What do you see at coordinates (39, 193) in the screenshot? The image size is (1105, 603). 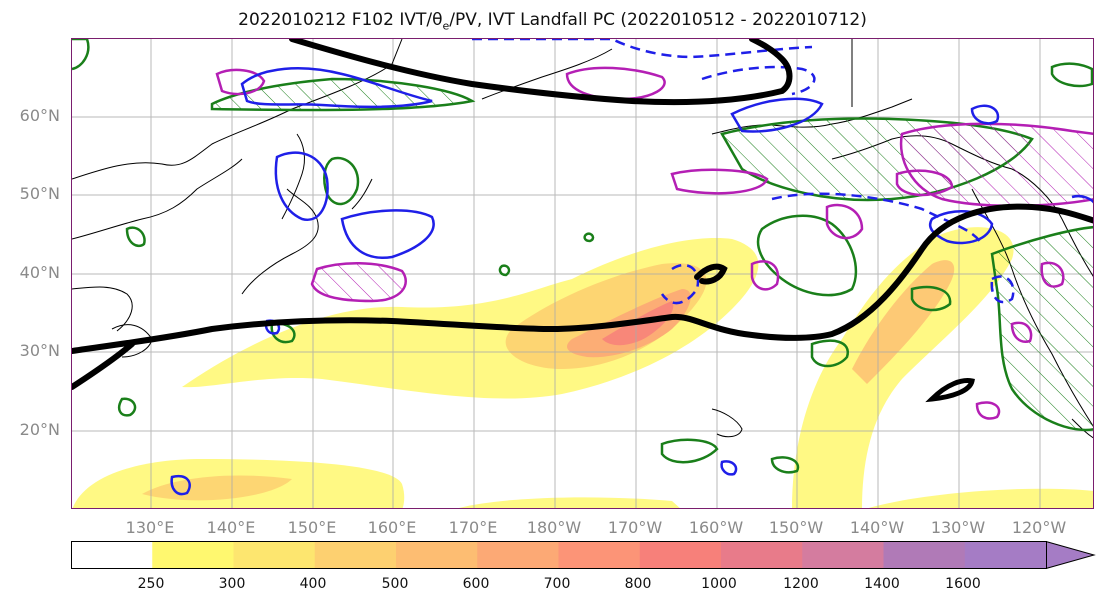 I see `lat-label-50n: 50°N` at bounding box center [39, 193].